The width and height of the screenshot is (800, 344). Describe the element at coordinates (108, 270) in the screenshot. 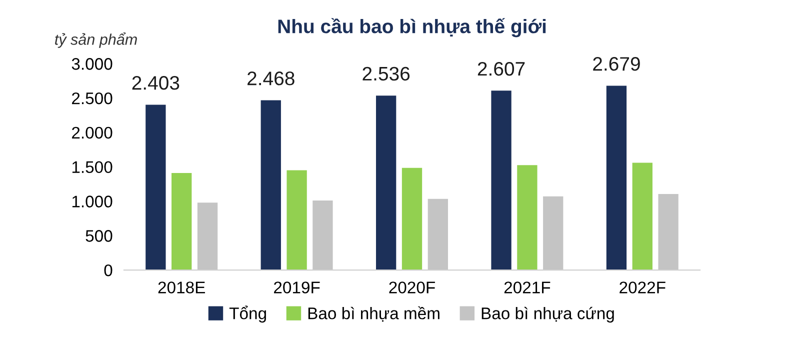

I see `y-tick-label: 0` at that location.